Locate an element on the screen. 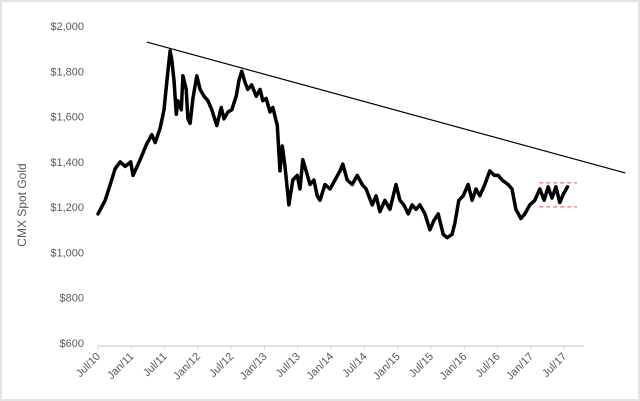 The image size is (640, 401). y-tick-label: $1,600 is located at coordinates (67, 118).